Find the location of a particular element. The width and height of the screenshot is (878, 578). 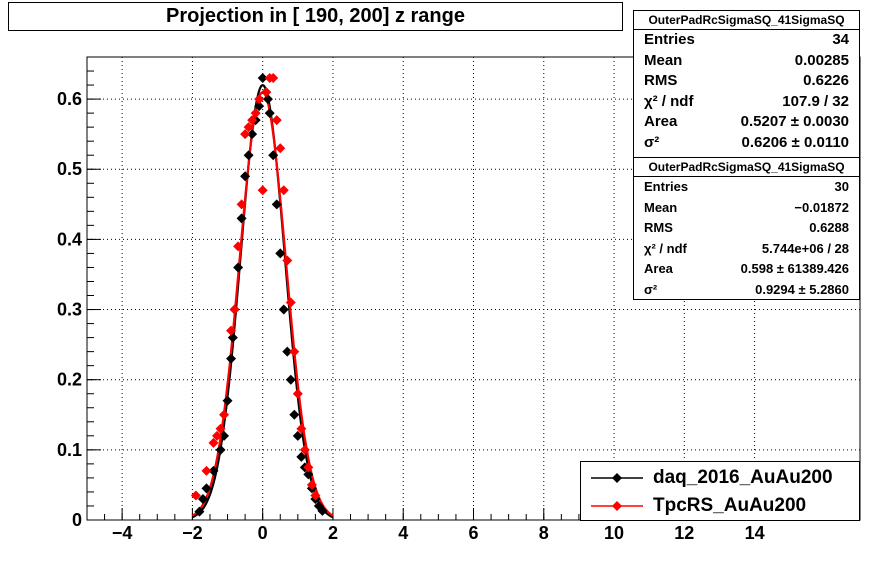

fit-curve-tpcrs is located at coordinates (262, 303).